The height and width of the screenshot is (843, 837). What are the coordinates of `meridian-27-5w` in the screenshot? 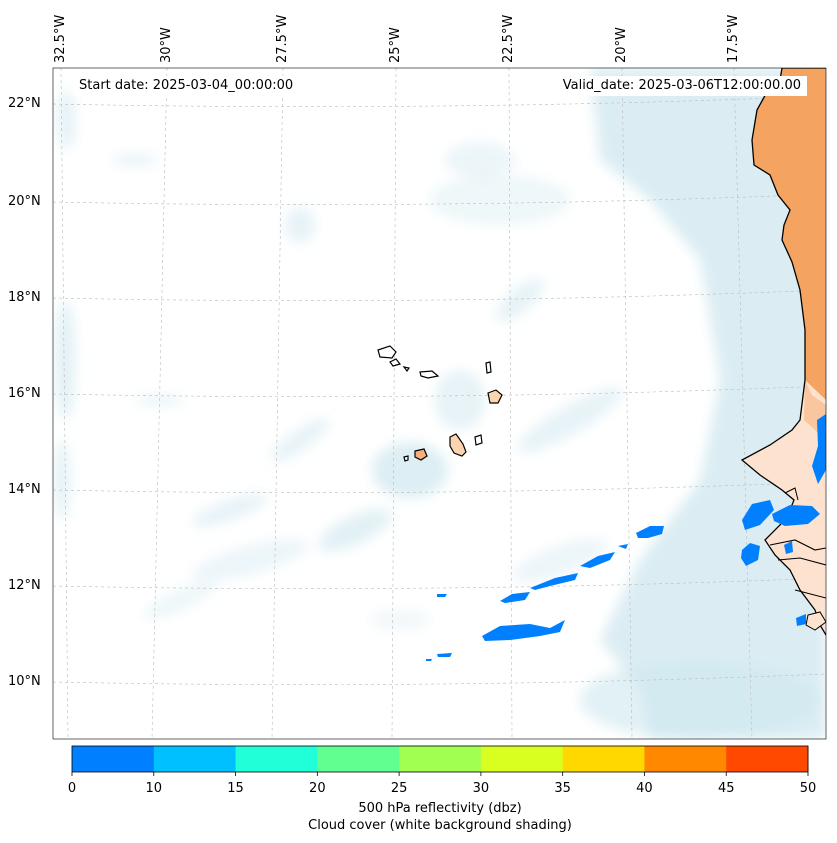 It's located at (277, 403).